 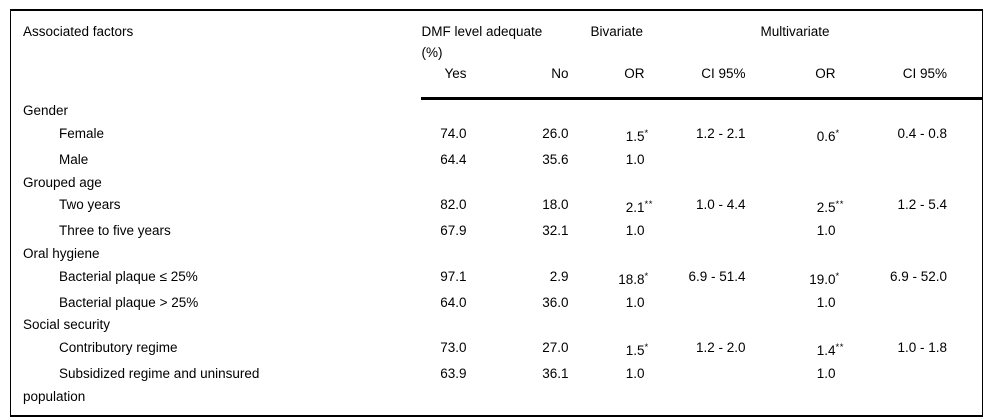 I want to click on cell-biv-ci: 1.0 - 4.4, so click(x=720, y=205).